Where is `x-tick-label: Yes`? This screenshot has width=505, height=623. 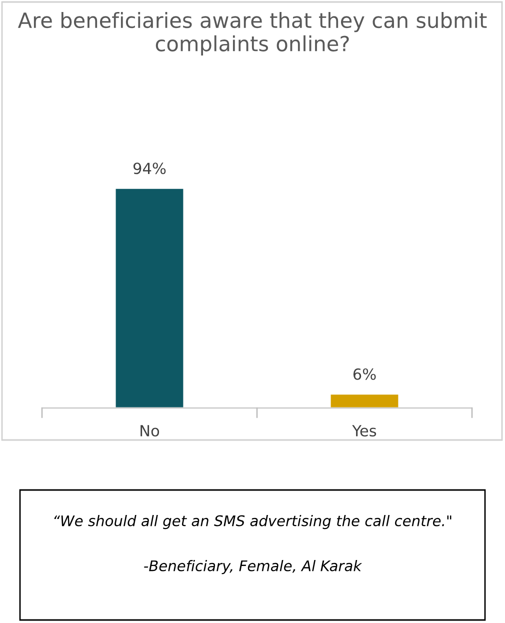
x-tick-label: Yes is located at coordinates (364, 430).